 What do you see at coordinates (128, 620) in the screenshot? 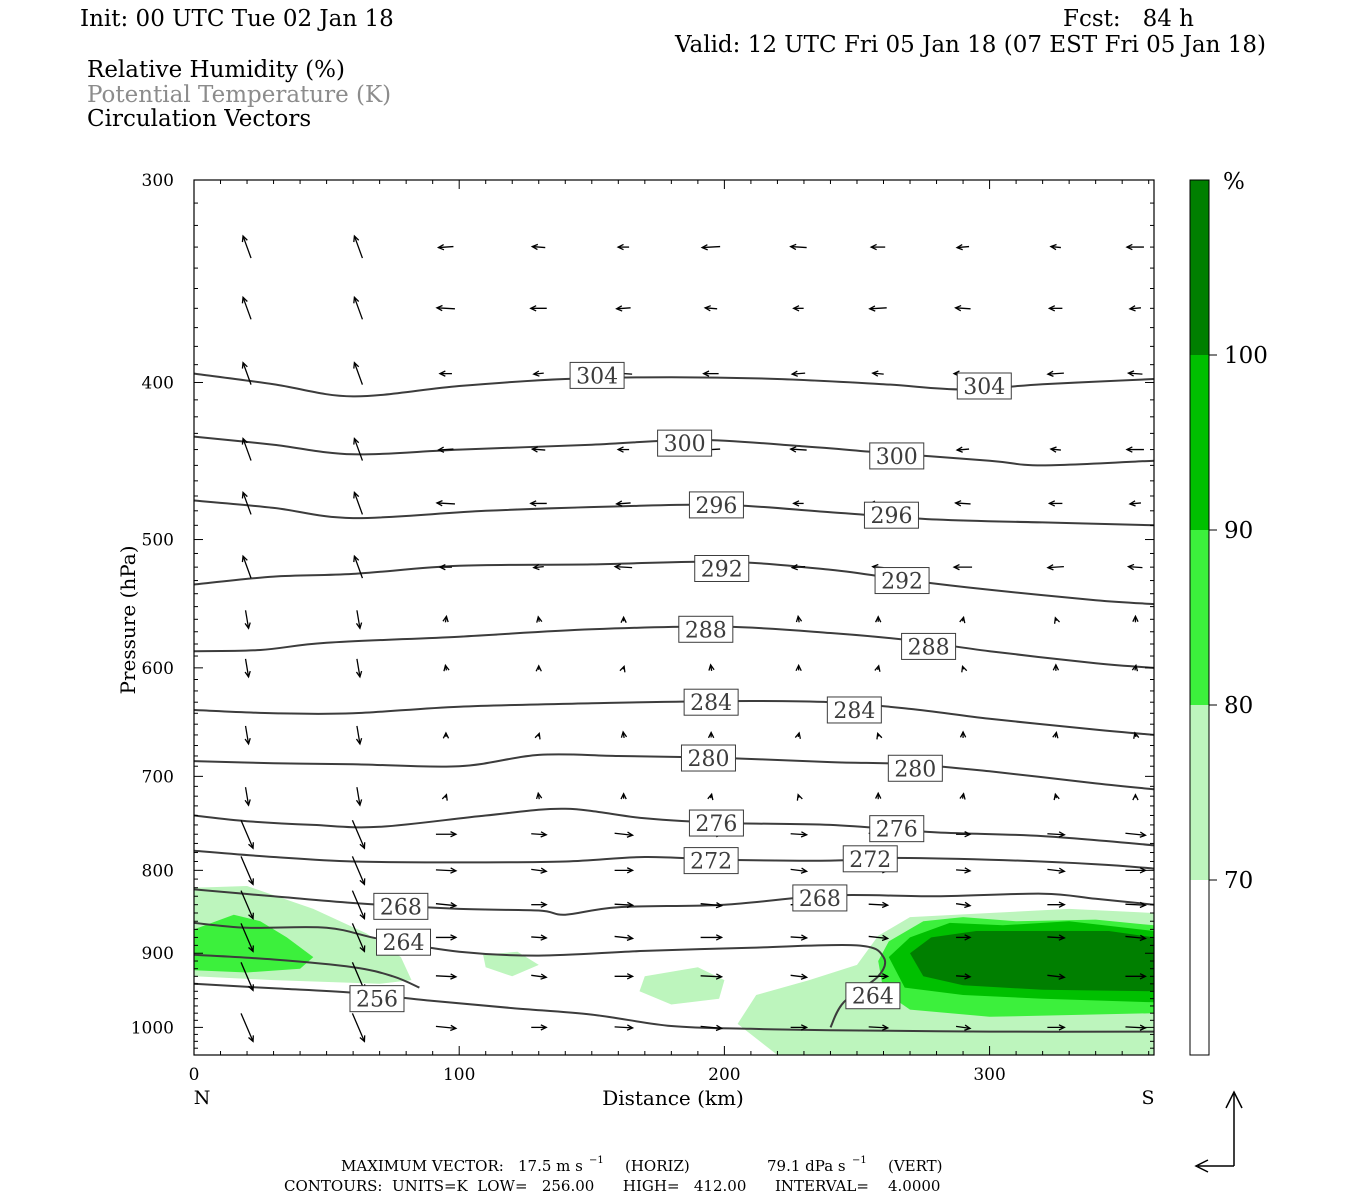
I see `y-axis-title: Pressure (hPa)` at bounding box center [128, 620].